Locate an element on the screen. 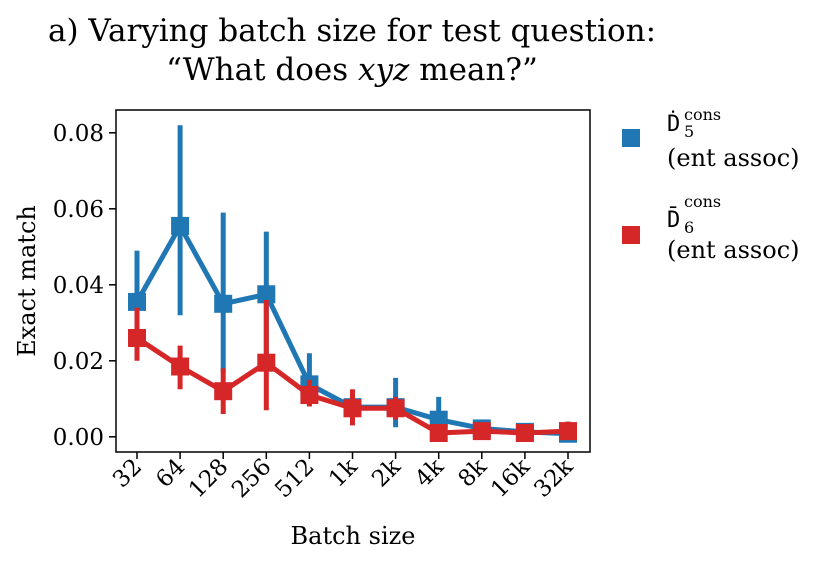  y-axis: 0.00 0.02 0.04 0.06 0.08 is located at coordinates (84, 286).